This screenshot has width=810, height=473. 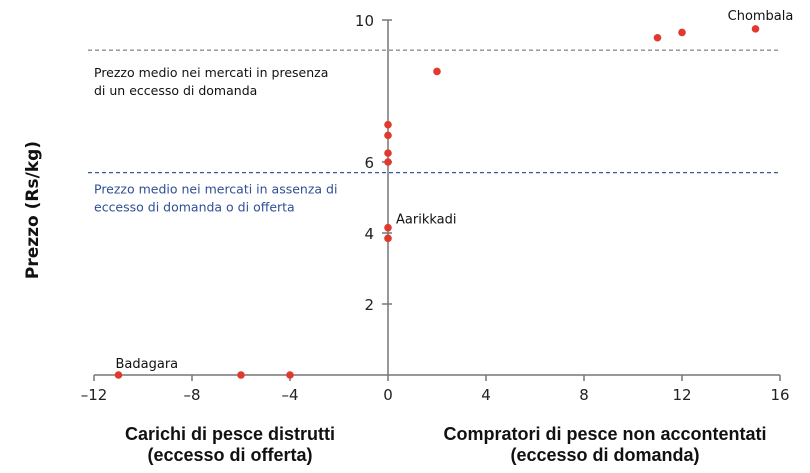 What do you see at coordinates (369, 234) in the screenshot?
I see `y-tick-label: 4` at bounding box center [369, 234].